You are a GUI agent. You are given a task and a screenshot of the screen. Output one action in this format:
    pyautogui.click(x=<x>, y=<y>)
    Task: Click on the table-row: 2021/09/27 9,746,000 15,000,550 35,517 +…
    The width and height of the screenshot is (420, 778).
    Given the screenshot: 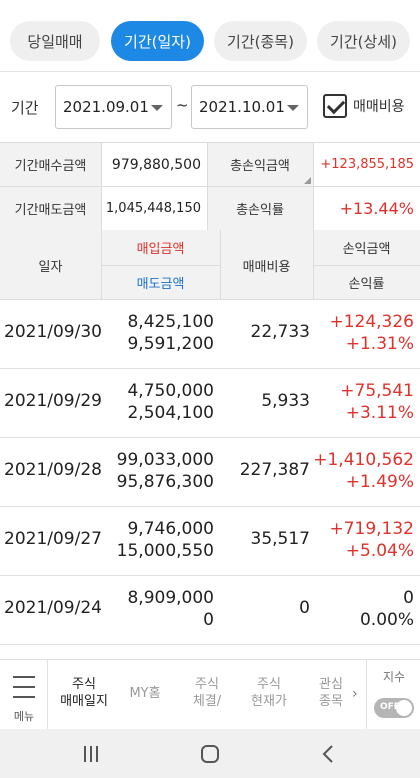 What is the action you would take?
    pyautogui.click(x=210, y=541)
    